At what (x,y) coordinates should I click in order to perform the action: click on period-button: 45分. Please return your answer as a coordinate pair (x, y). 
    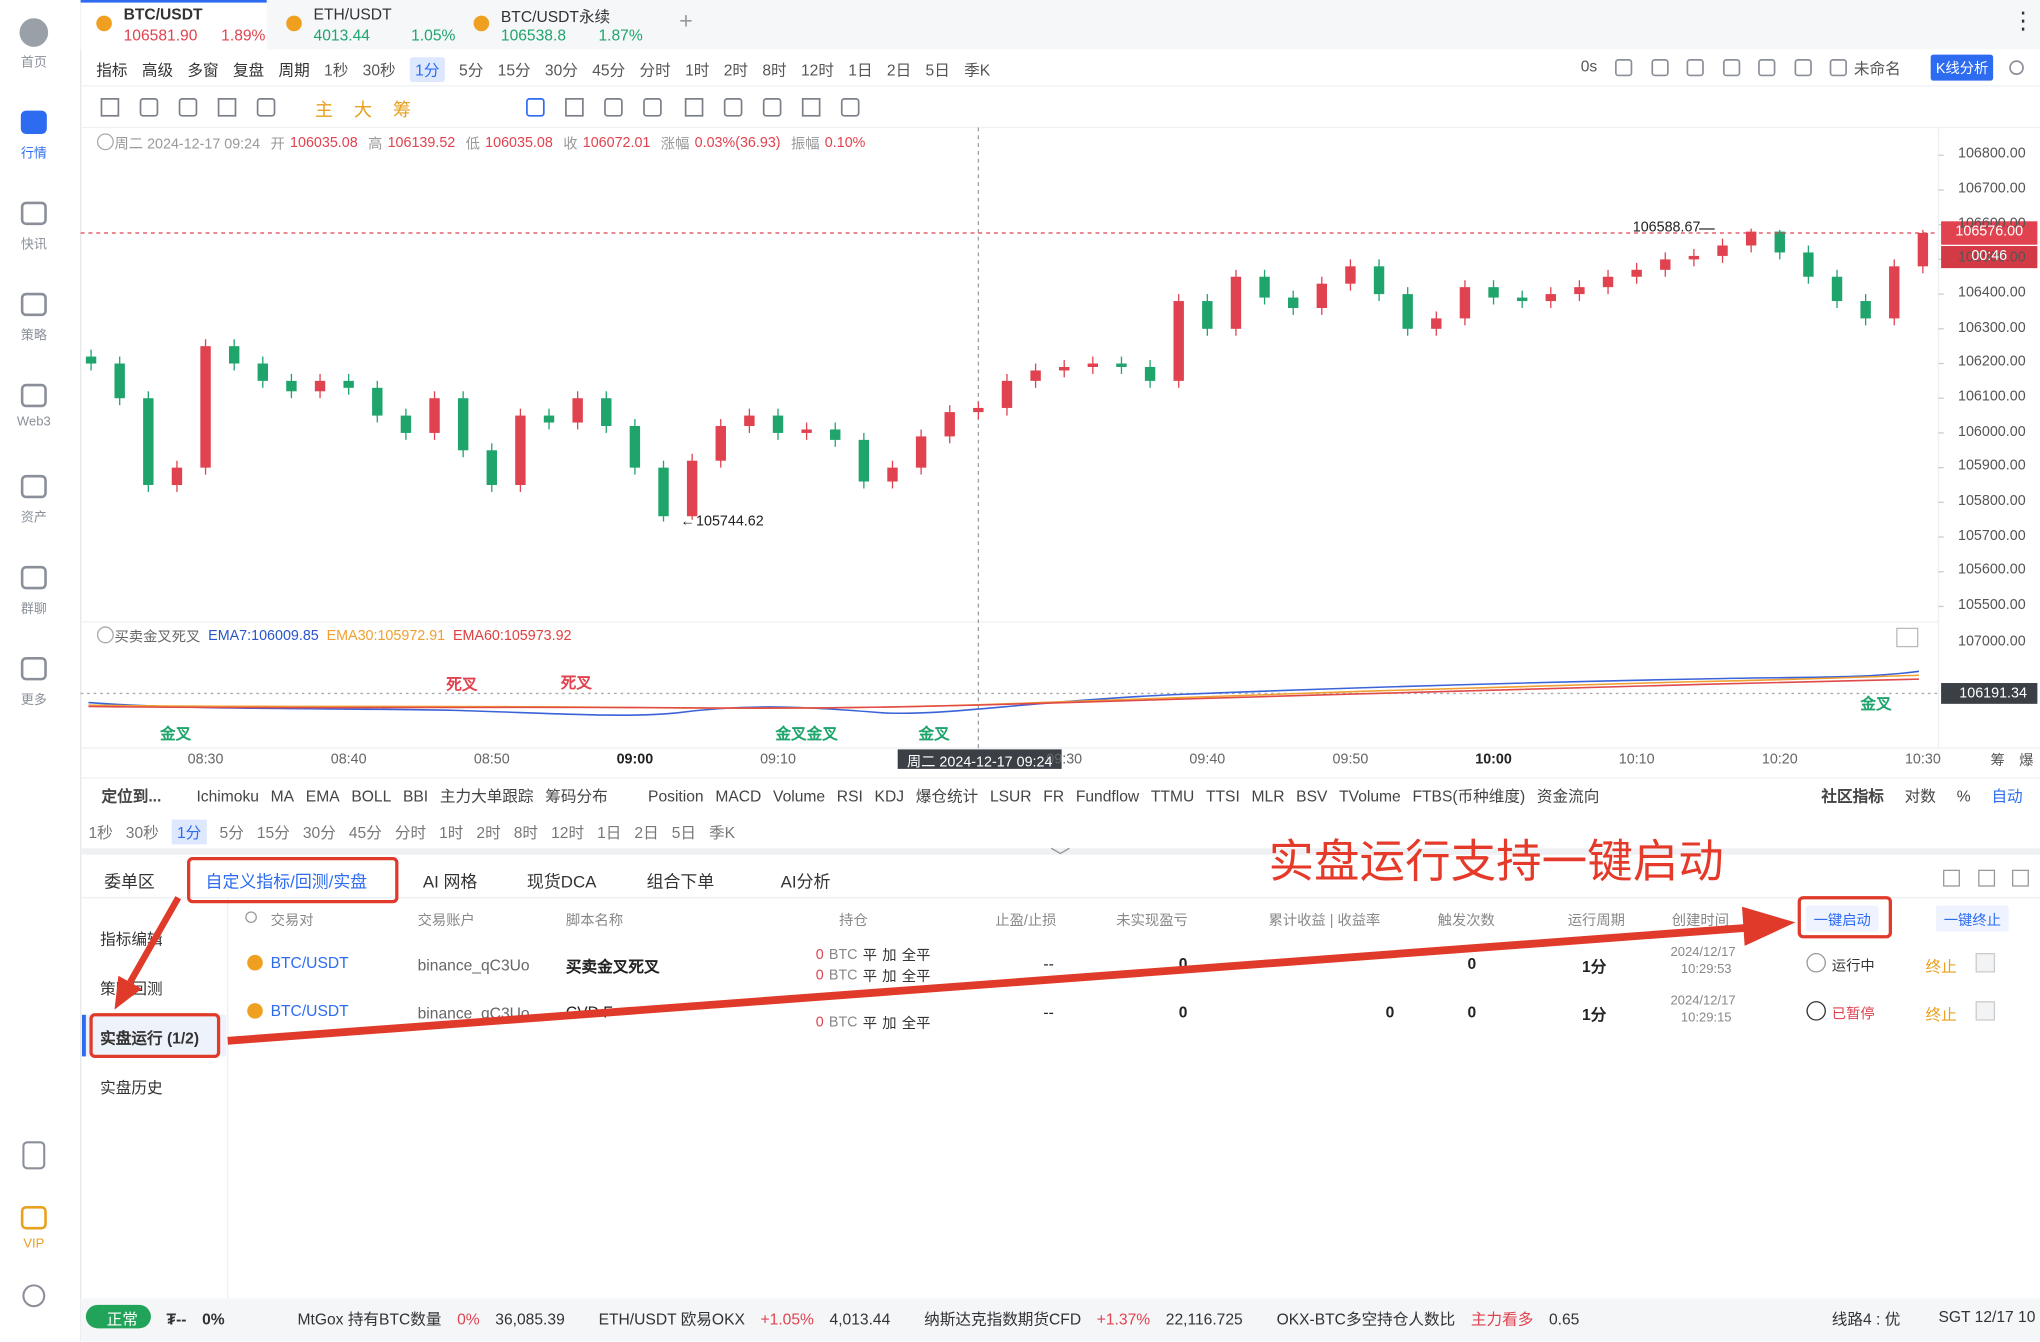
    Looking at the image, I should click on (609, 70).